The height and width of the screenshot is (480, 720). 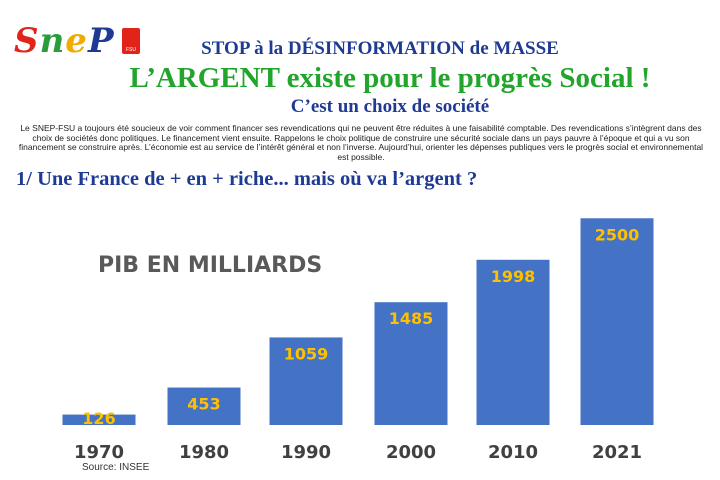 I want to click on bar-1980, so click(x=204, y=406).